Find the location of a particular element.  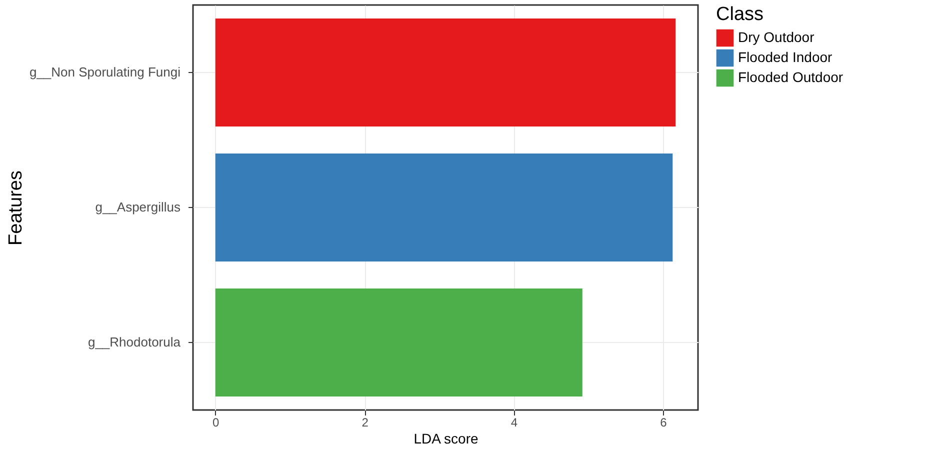

x-tick-label: 0 is located at coordinates (216, 423).